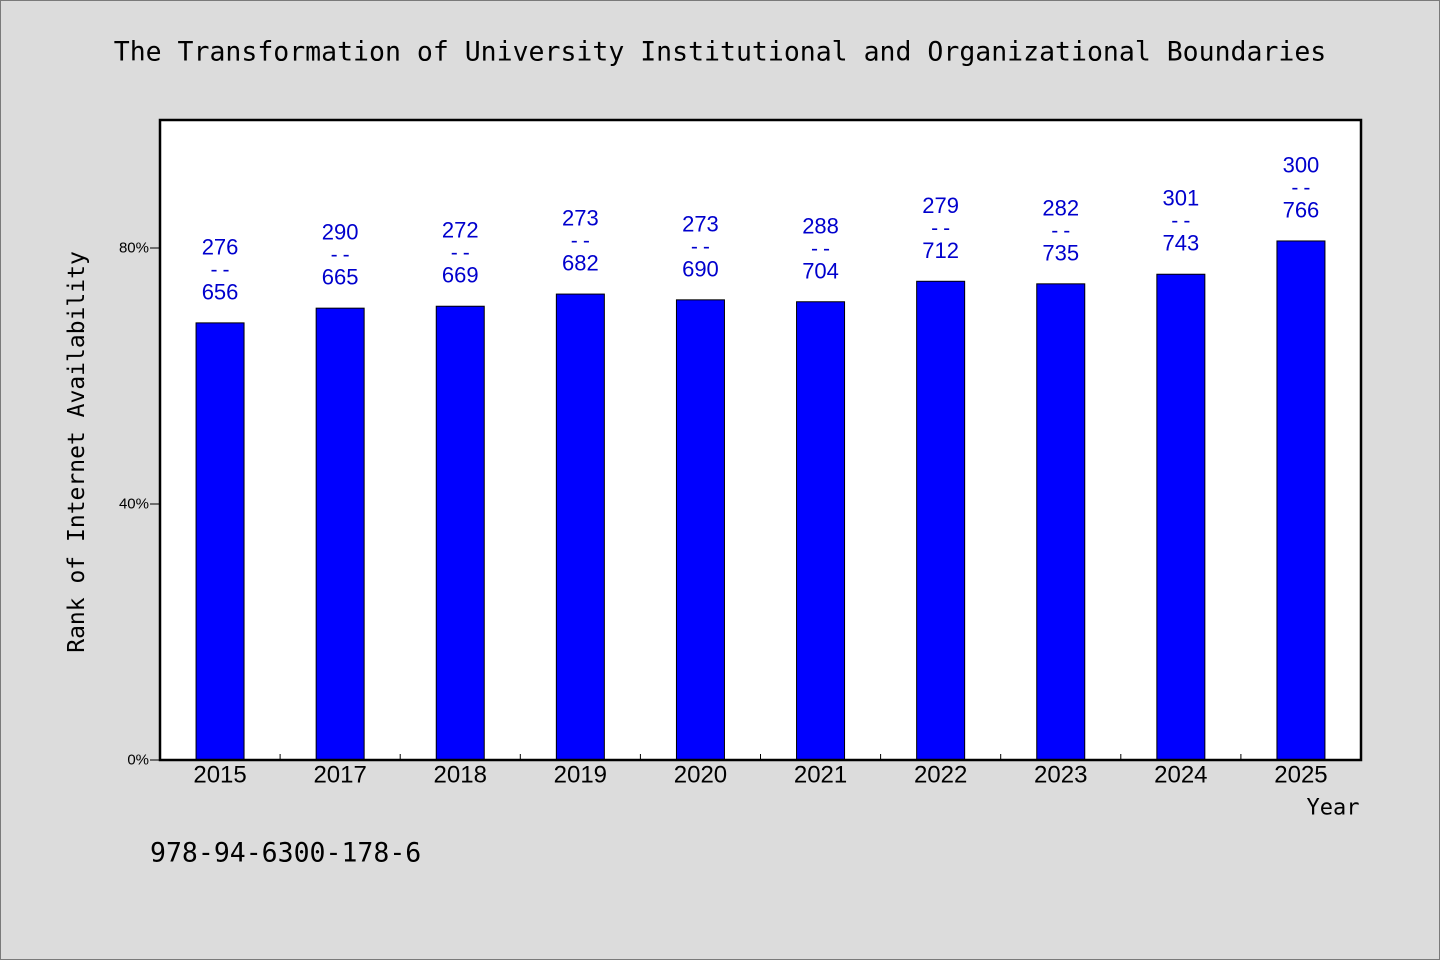 The image size is (1440, 960). I want to click on data-label-2022-line-2: --, so click(941, 228).